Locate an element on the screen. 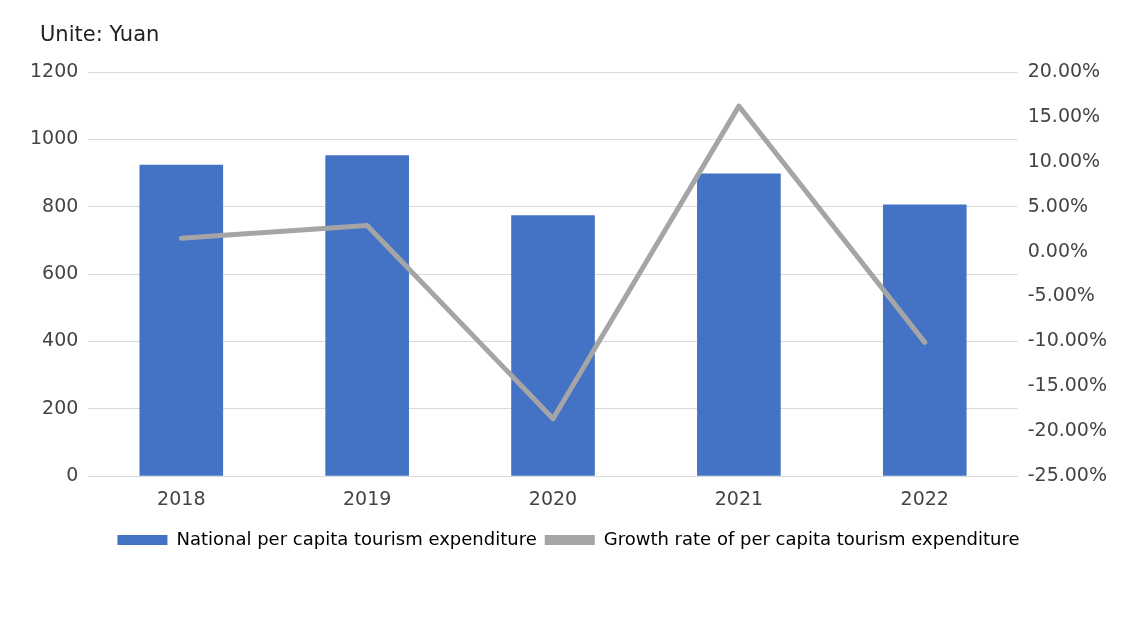  y-tick-label: 800 is located at coordinates (60, 204).